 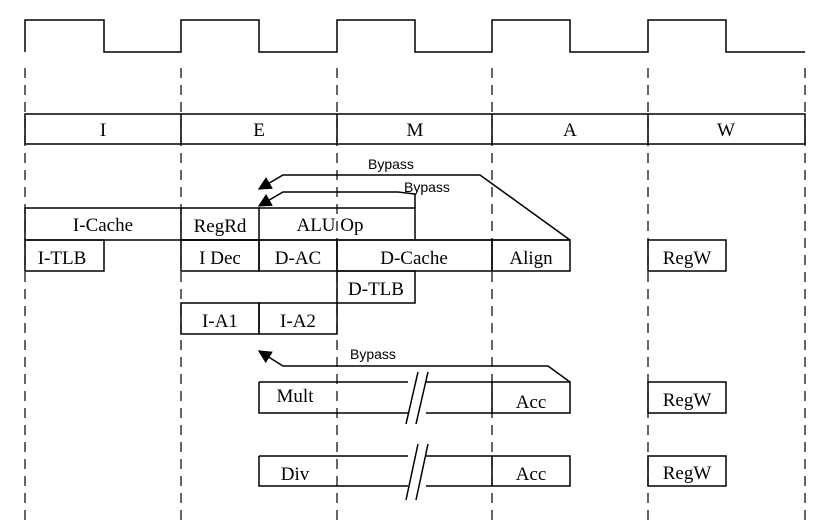 I want to click on regw-label-1: RegW, so click(x=687, y=258).